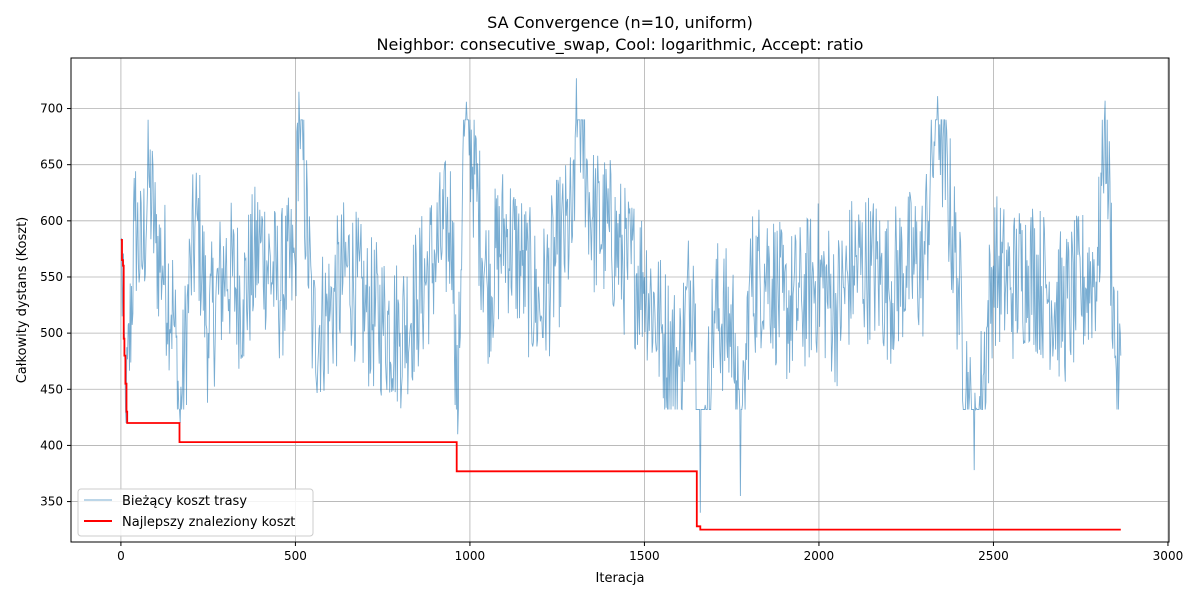  What do you see at coordinates (993, 556) in the screenshot?
I see `x-tick-label: 2500` at bounding box center [993, 556].